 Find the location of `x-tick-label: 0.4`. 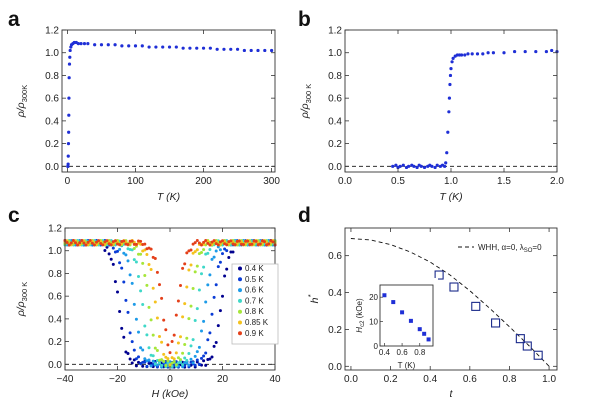

x-tick-label: 0.4 is located at coordinates (430, 379).